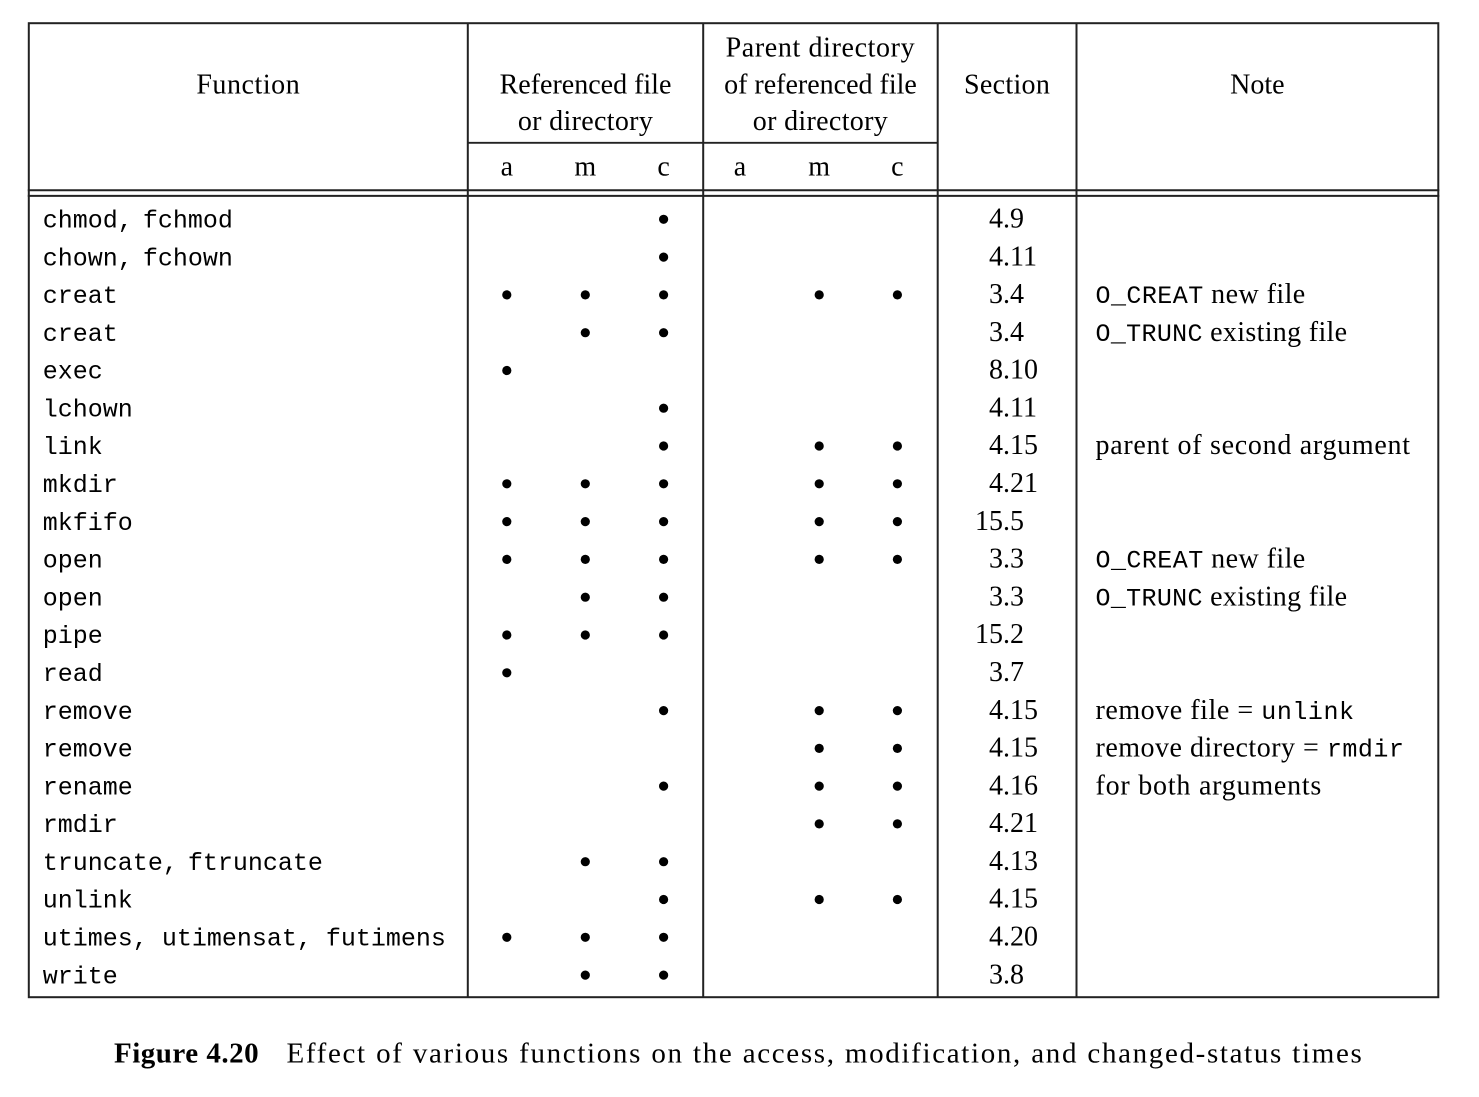 This screenshot has width=1479, height=1097. I want to click on svg-text: Referenced file, so click(586, 84).